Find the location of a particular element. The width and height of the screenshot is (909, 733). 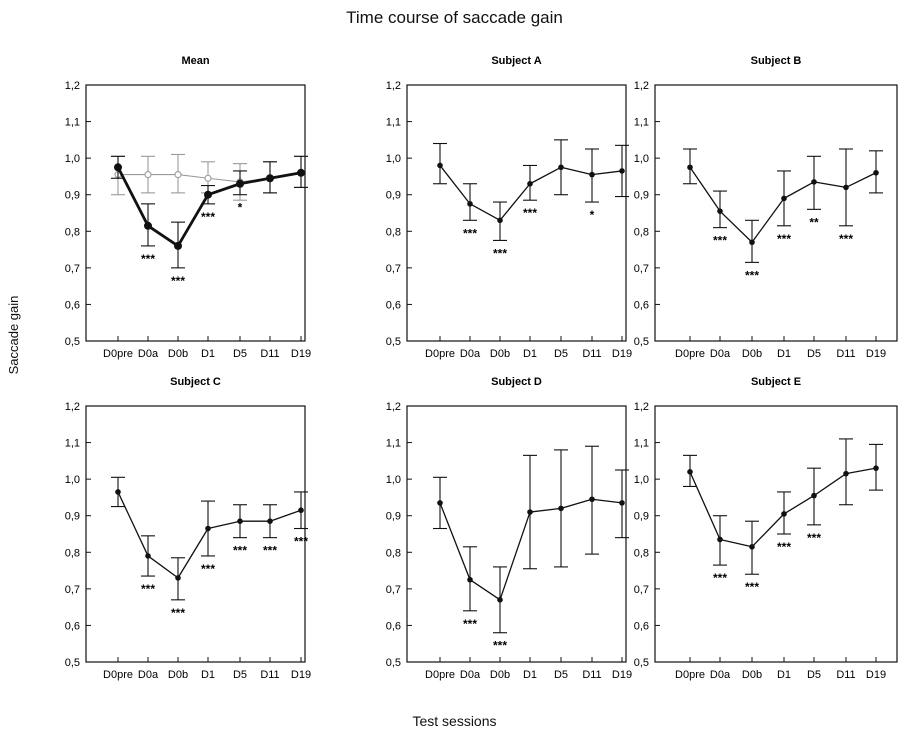

x-tick-label-1: D5 is located at coordinates (561, 354).